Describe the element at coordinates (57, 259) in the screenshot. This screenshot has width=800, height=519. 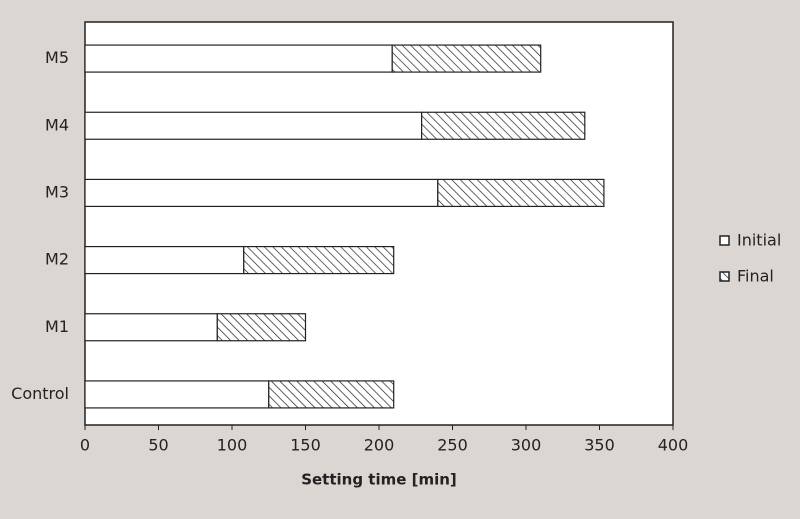
I see `y-tick-label: M2` at that location.